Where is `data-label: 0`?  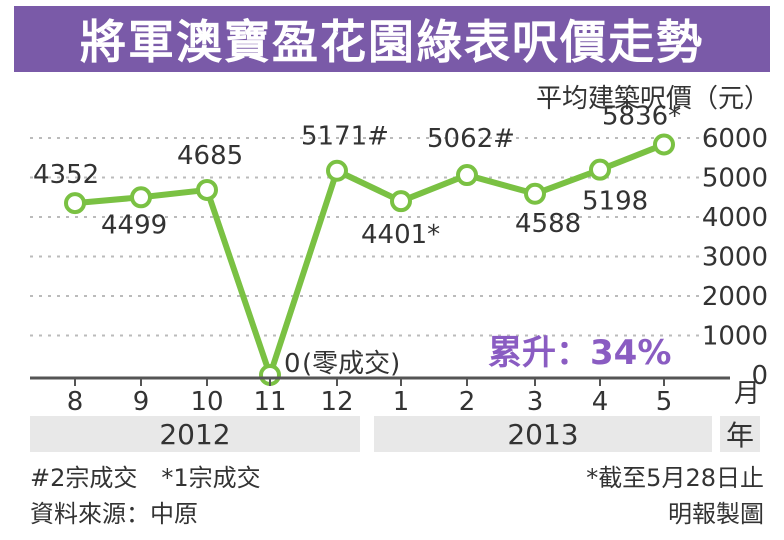 data-label: 0 is located at coordinates (292, 364).